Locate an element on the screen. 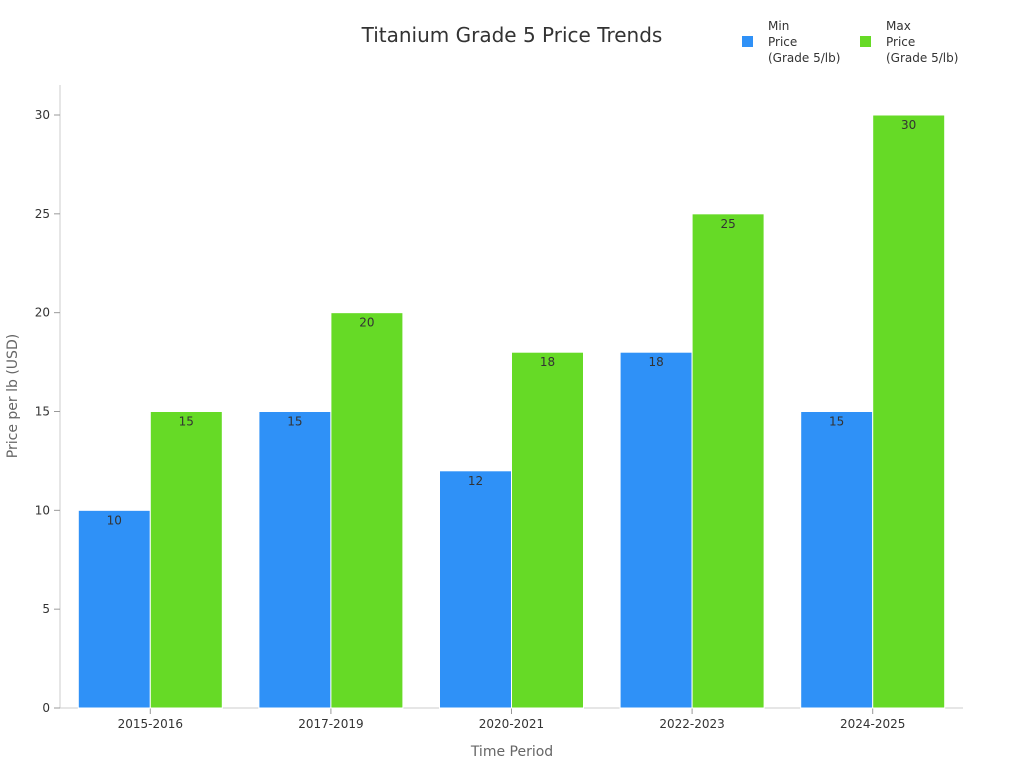 This screenshot has height=768, width=1024. bar-min-2024-2025 is located at coordinates (837, 560).